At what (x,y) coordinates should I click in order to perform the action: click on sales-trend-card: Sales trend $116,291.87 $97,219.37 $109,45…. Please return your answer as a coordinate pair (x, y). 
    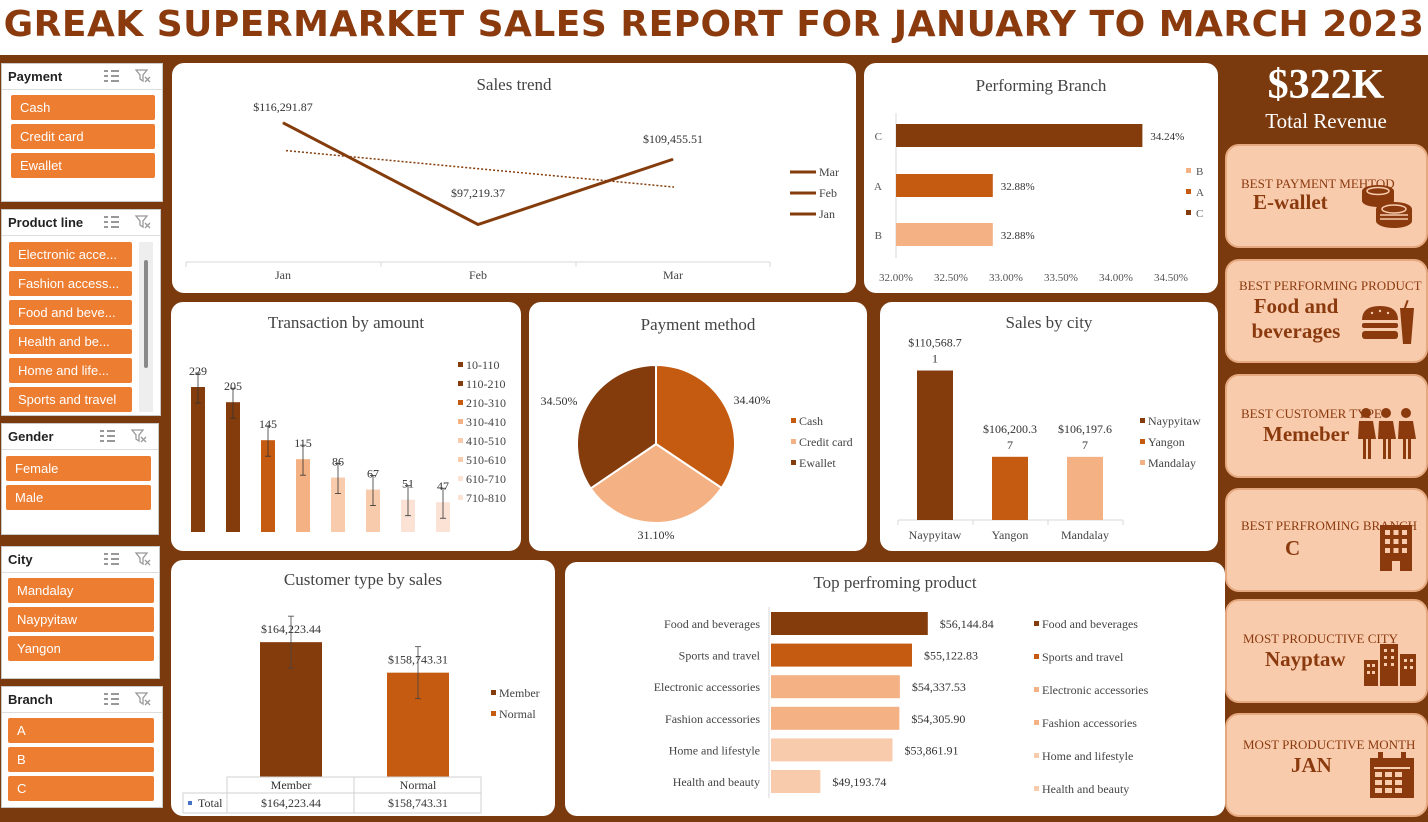
    Looking at the image, I should click on (514, 178).